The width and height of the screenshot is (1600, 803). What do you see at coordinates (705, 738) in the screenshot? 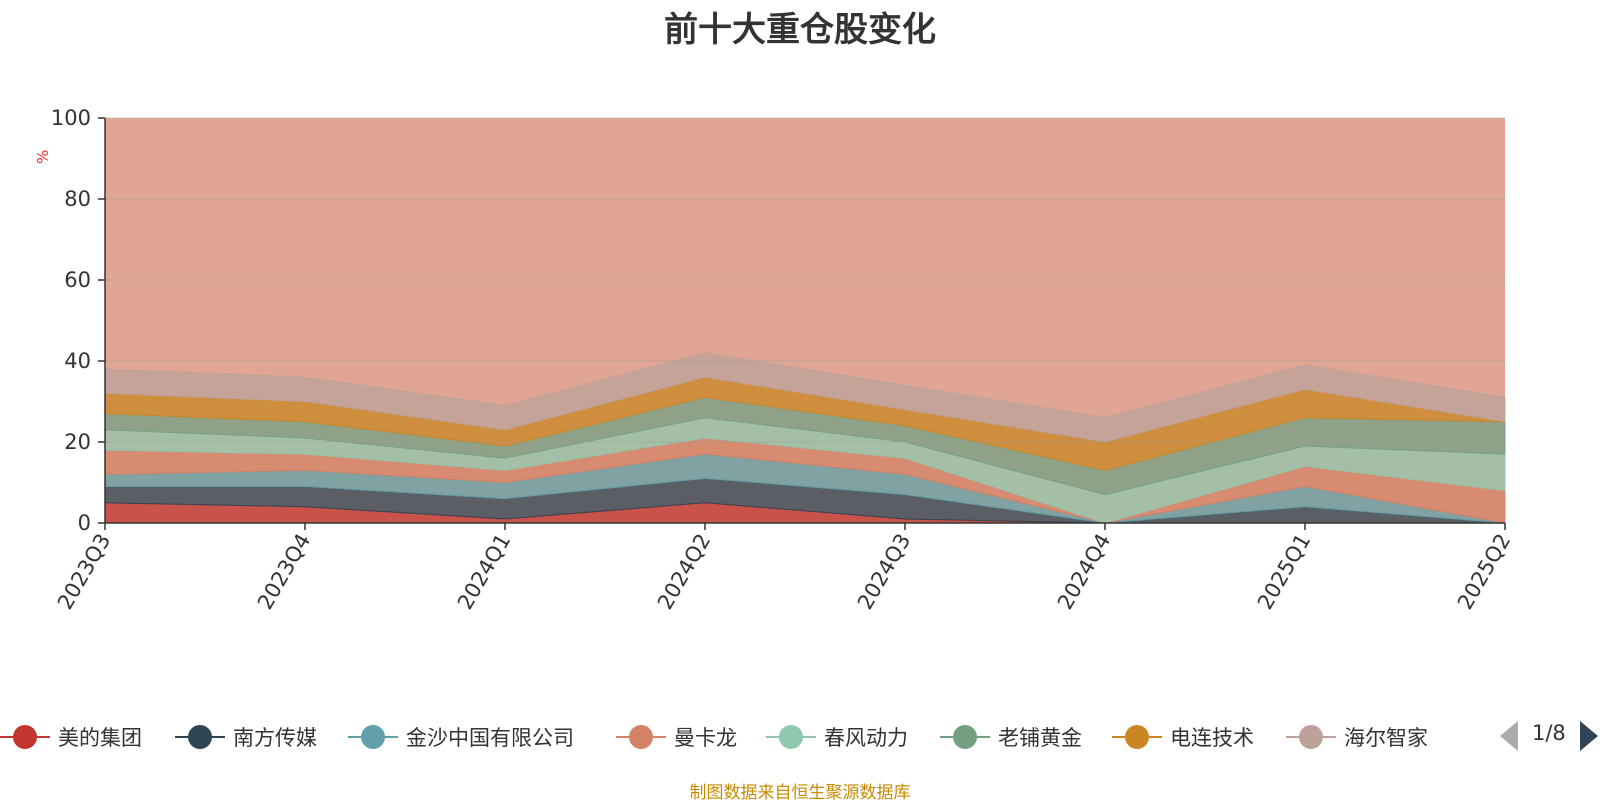
I see `legend-label: 曼卡龙` at bounding box center [705, 738].